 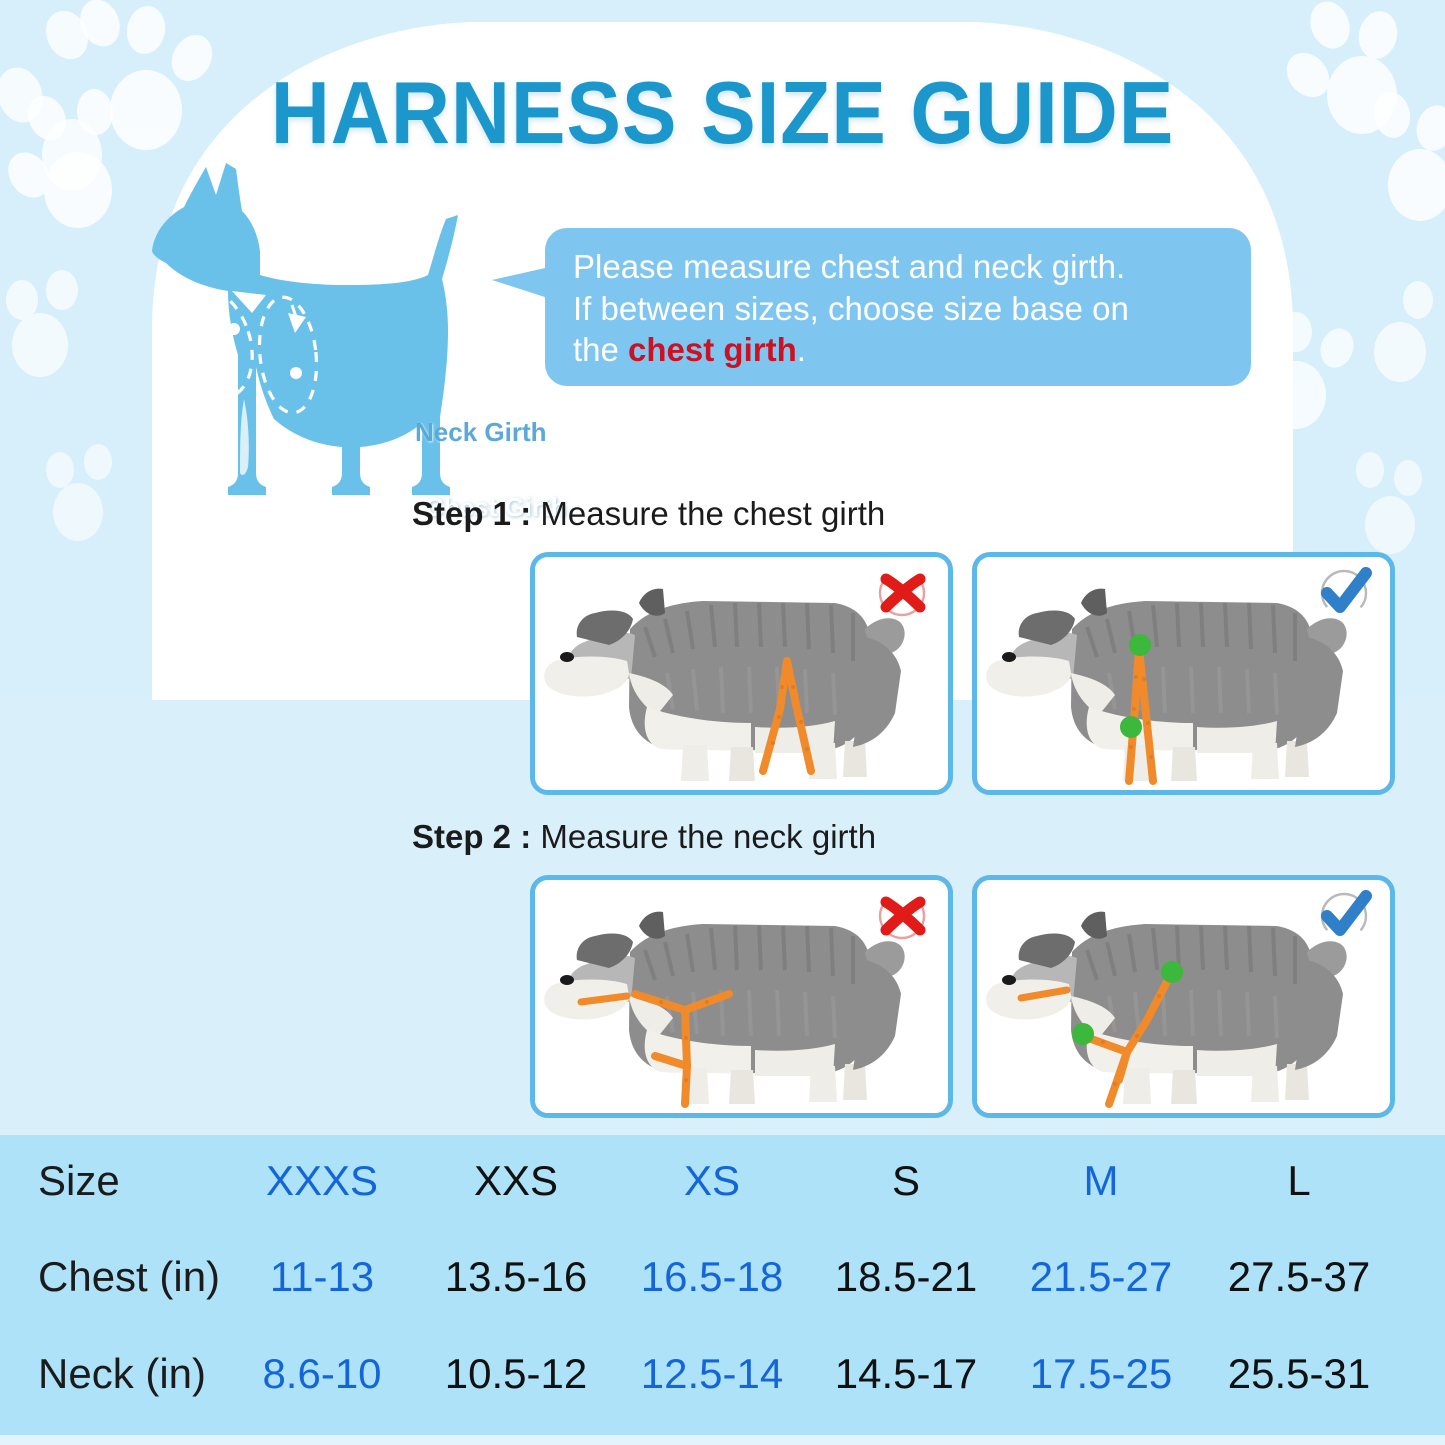 I want to click on dog-photo-chest-right, so click(x=1183, y=673).